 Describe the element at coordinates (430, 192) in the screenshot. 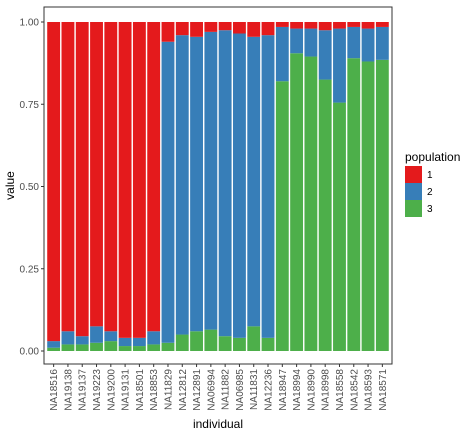

I see `legend-label-2: 2` at that location.